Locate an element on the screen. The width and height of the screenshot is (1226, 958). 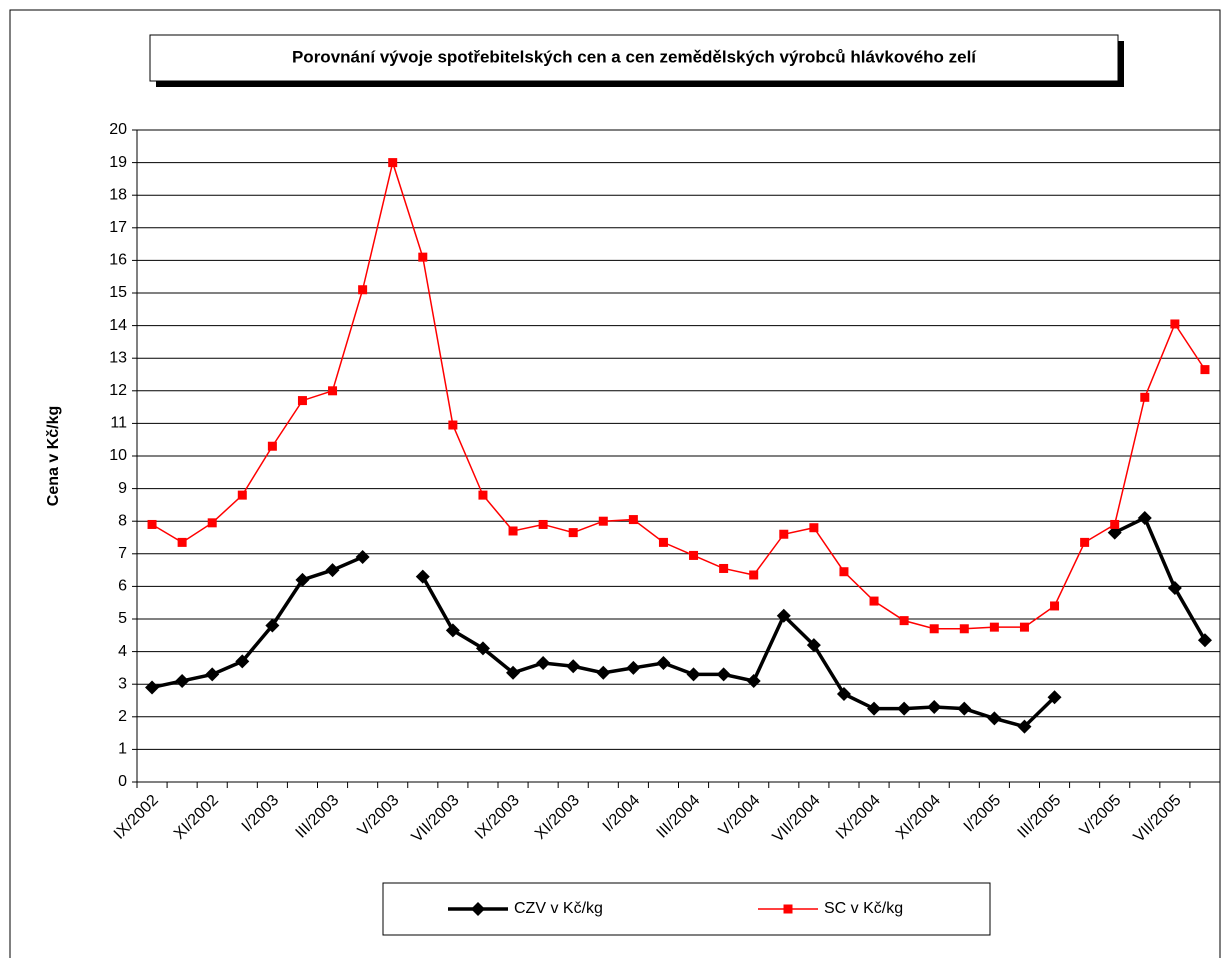
y-tick-label: 4 is located at coordinates (122, 651).